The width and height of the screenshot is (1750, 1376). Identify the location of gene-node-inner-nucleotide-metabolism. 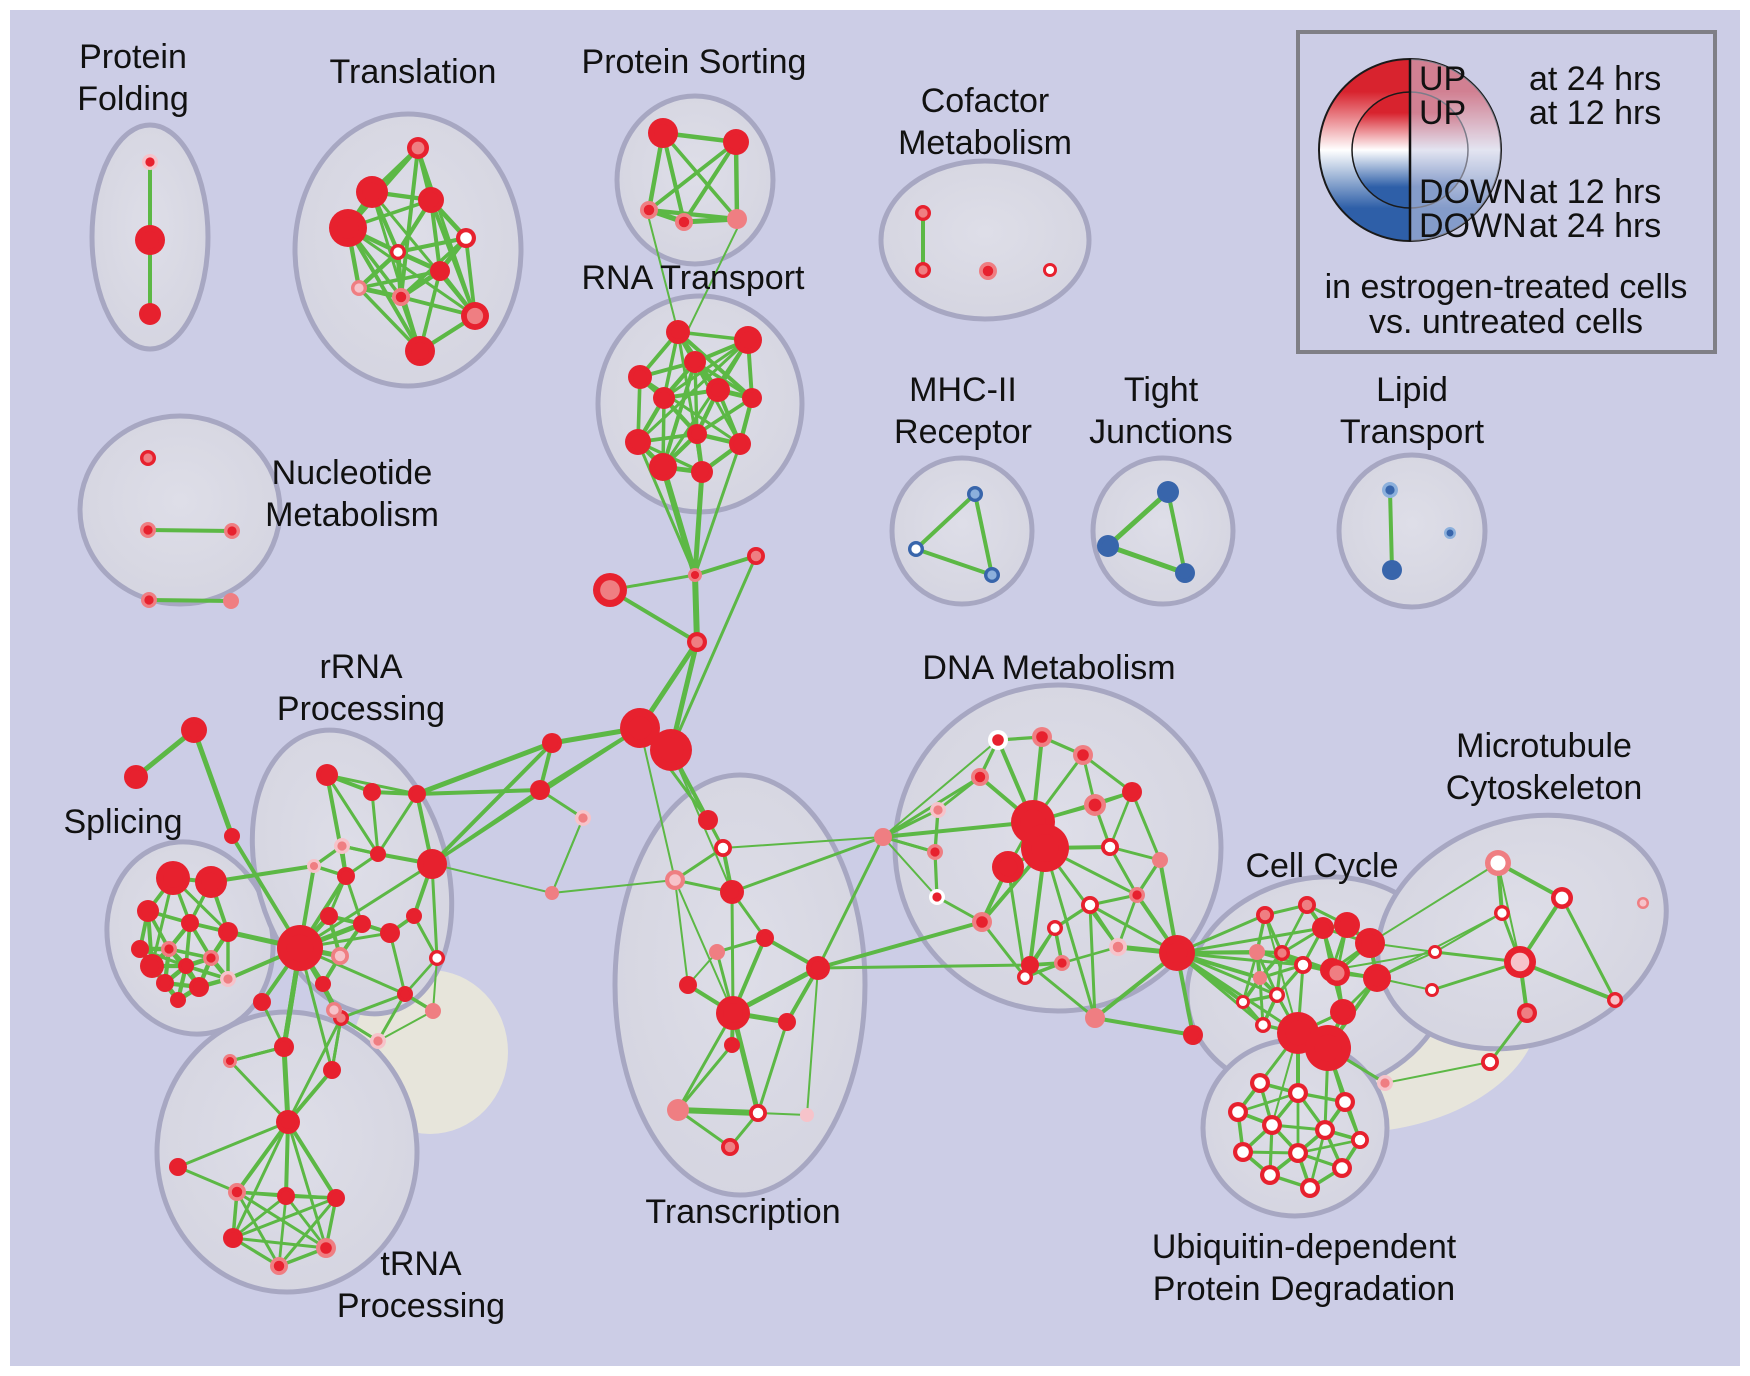
(148, 530).